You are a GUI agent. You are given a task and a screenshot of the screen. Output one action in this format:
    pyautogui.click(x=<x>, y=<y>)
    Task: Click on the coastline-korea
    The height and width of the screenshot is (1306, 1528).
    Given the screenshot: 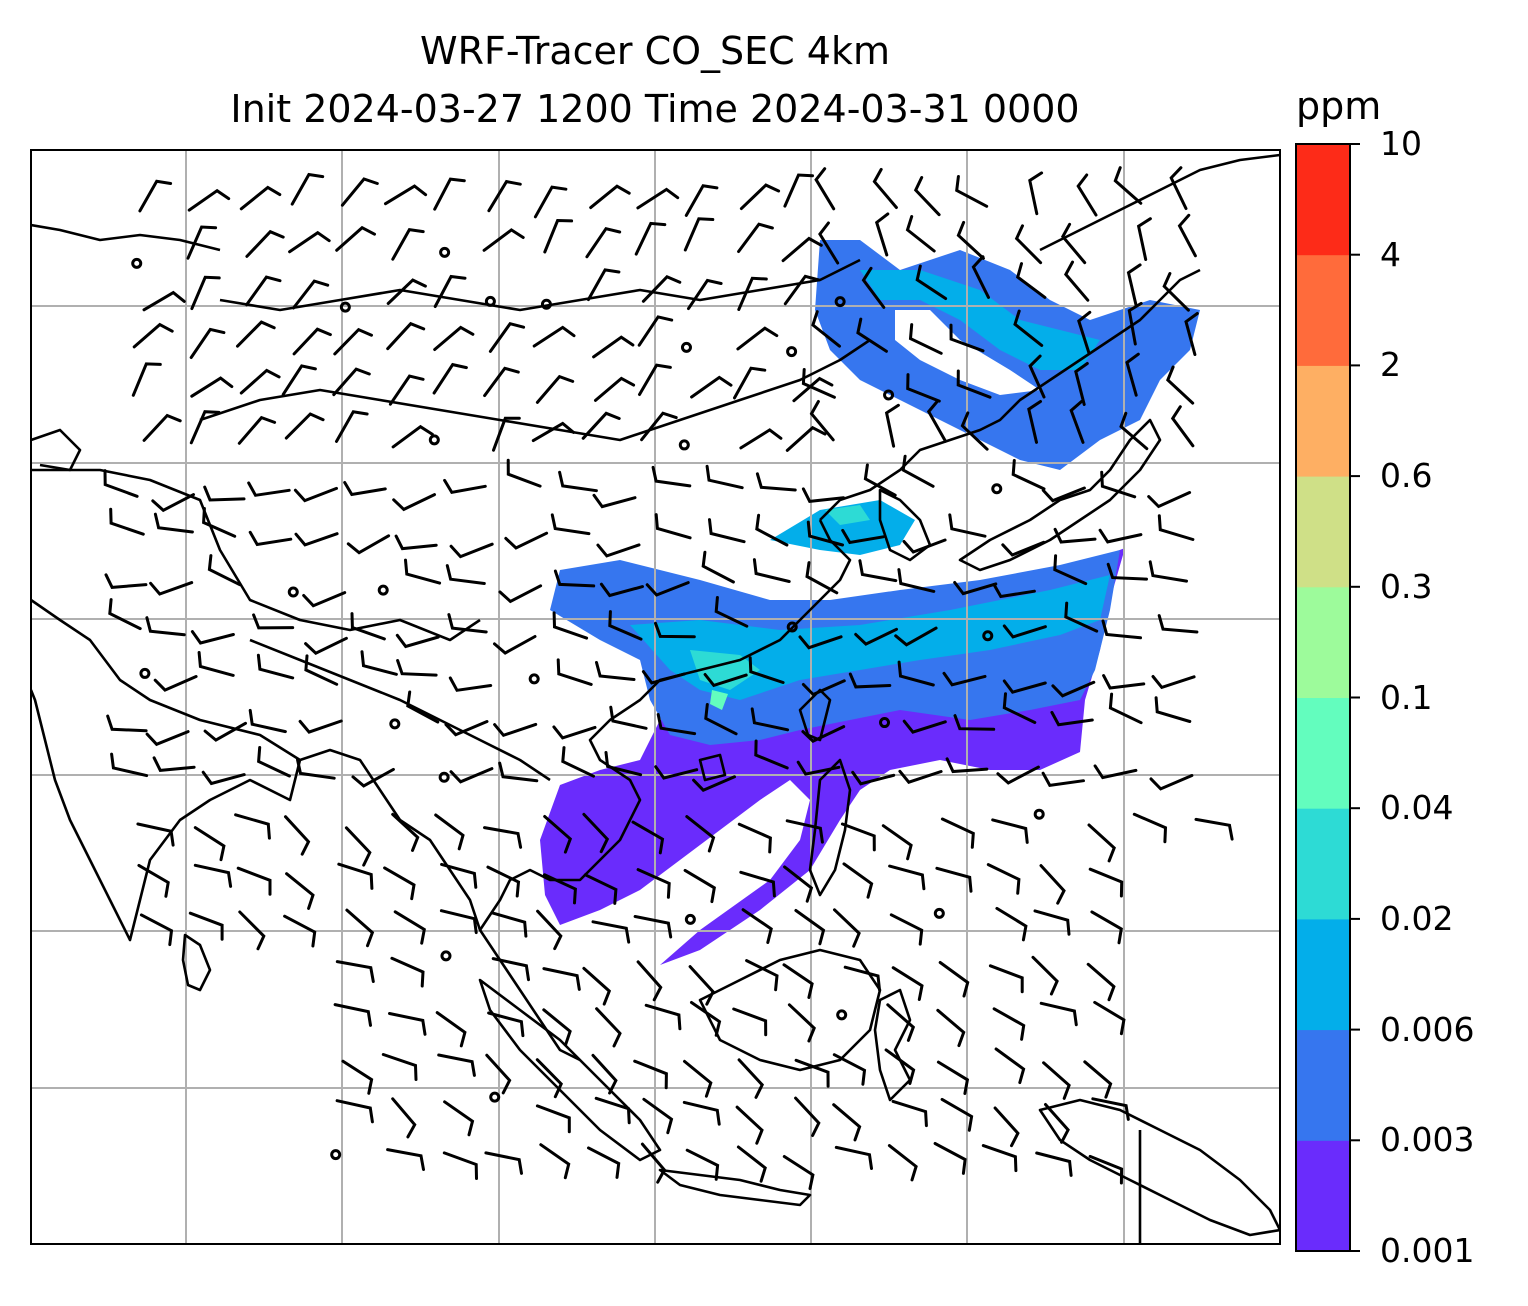 What is the action you would take?
    pyautogui.click(x=905, y=525)
    